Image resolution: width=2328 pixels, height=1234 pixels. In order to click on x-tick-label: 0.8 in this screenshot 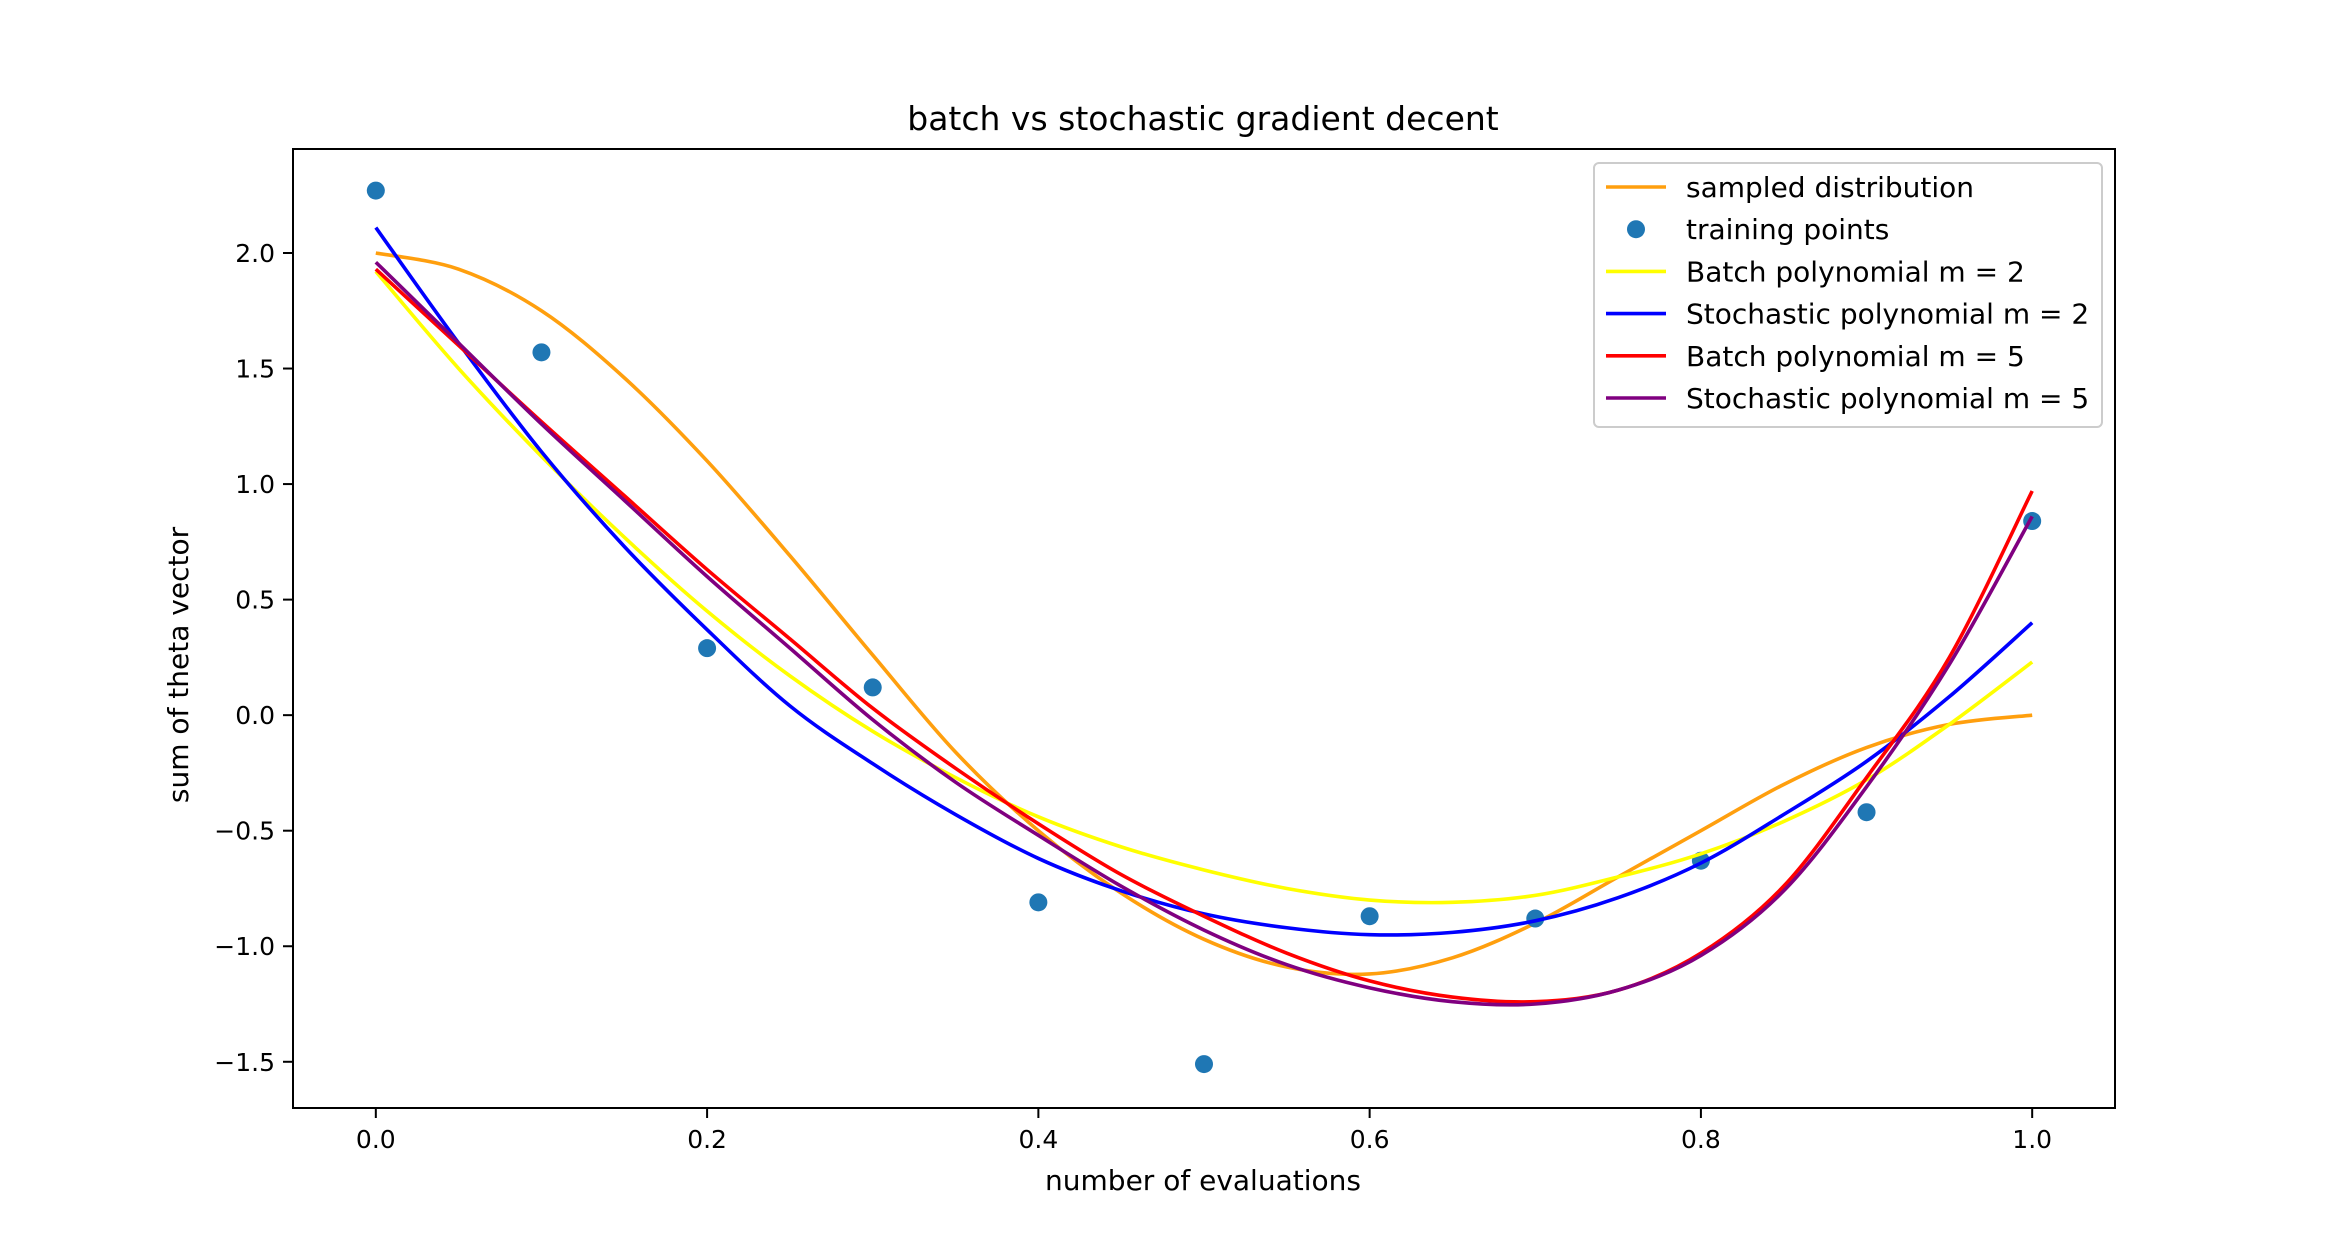, I will do `click(1701, 1139)`.